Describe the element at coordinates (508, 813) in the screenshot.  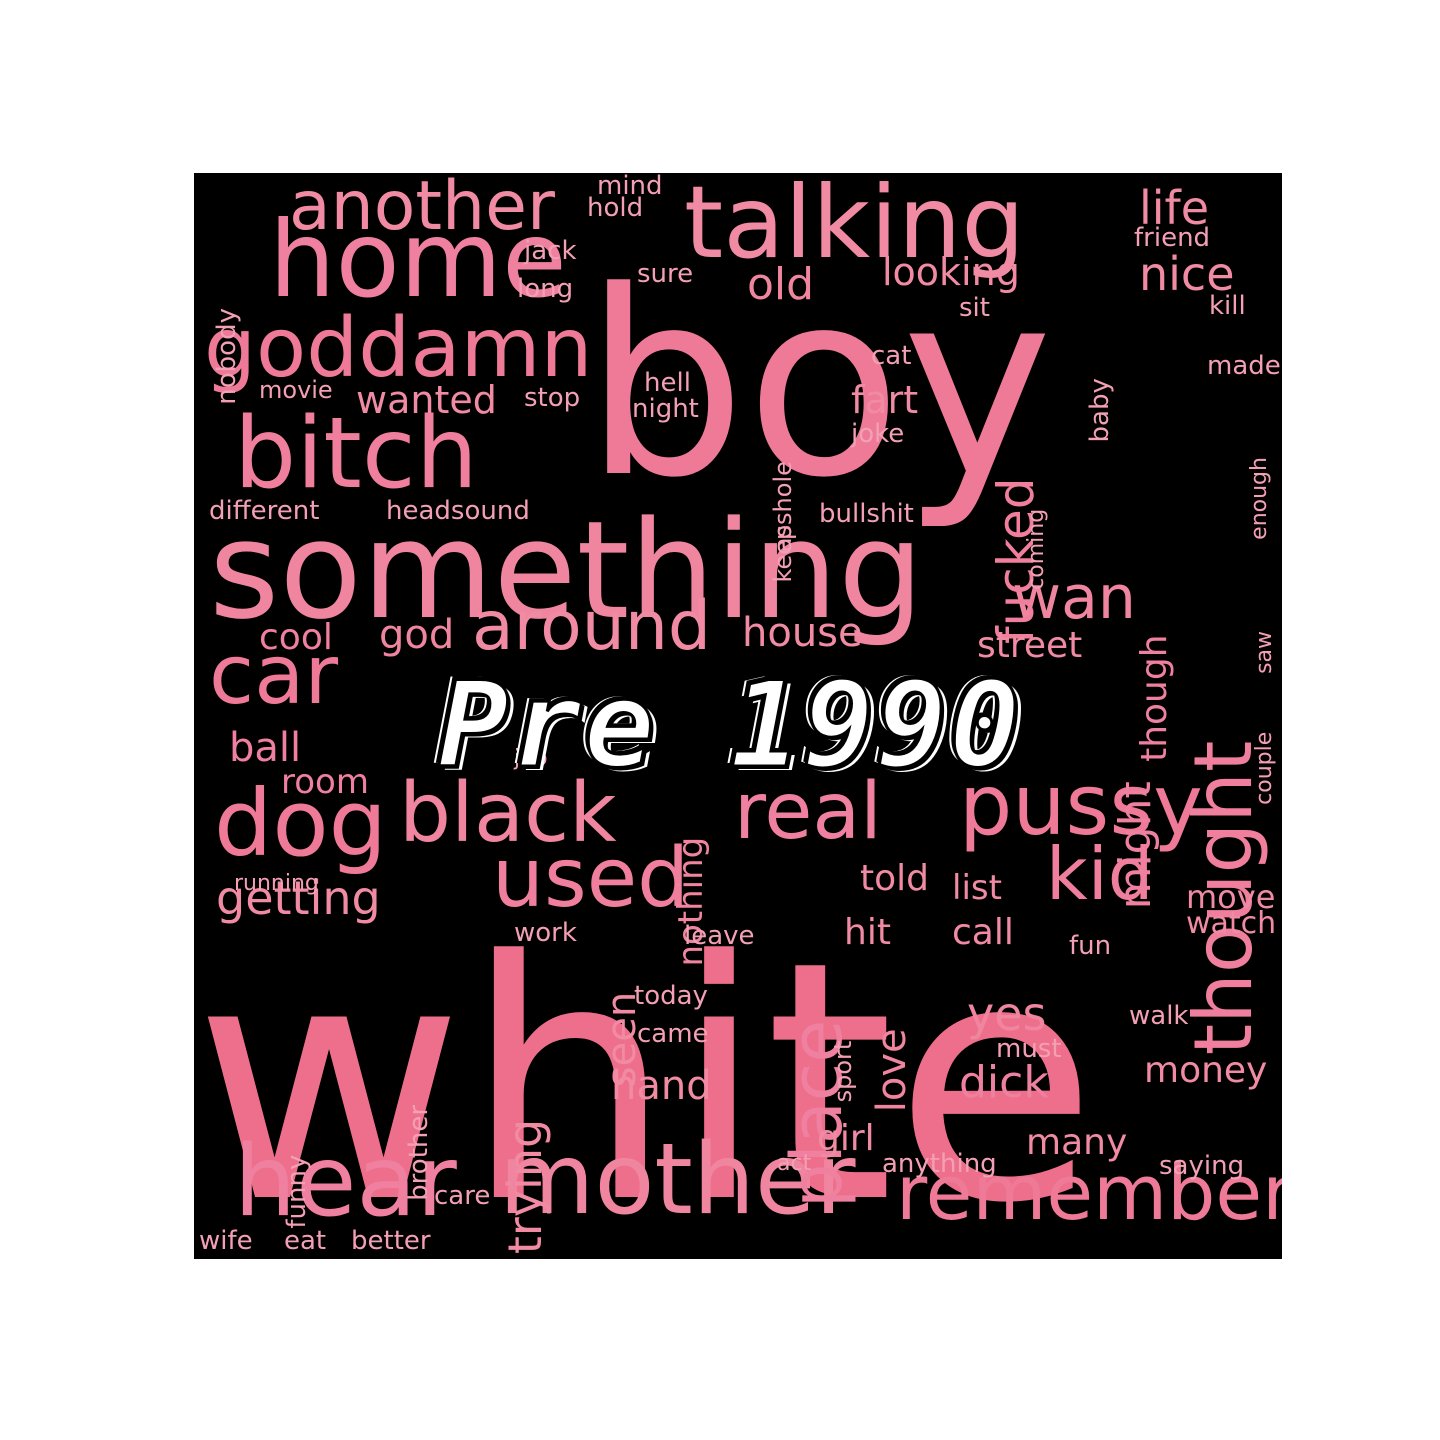
I see `cloud-word-black: black` at that location.